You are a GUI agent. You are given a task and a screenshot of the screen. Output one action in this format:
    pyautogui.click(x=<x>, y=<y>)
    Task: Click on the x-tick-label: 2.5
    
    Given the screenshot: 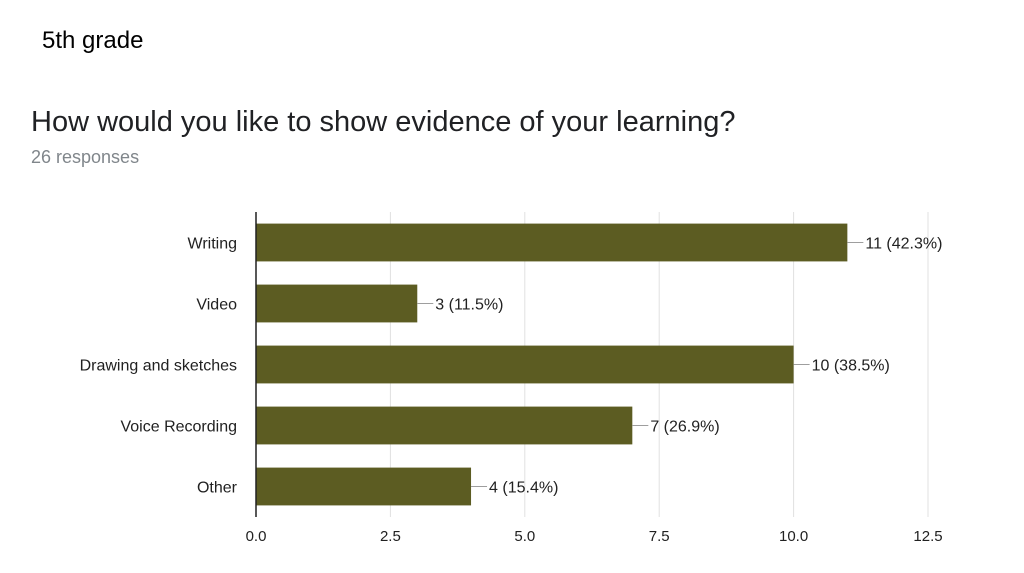 What is the action you would take?
    pyautogui.click(x=390, y=536)
    